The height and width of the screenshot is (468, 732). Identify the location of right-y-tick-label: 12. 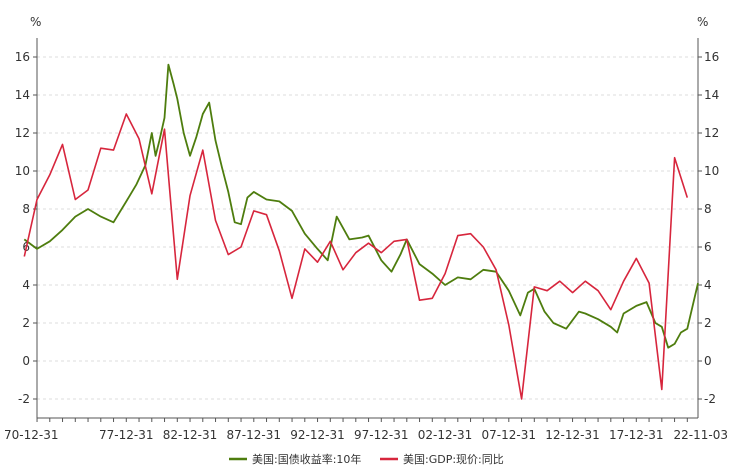
(711, 133).